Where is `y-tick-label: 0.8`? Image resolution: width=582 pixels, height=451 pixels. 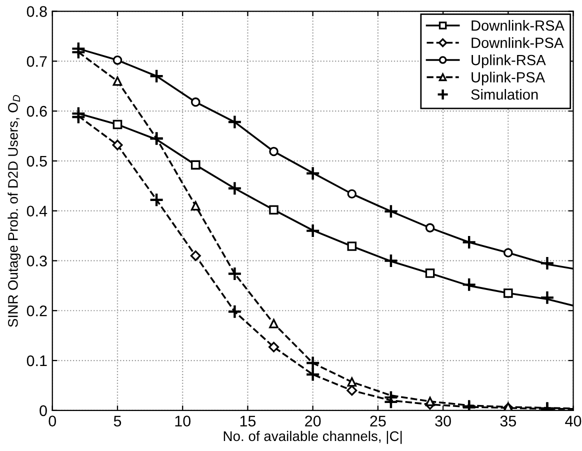 y-tick-label: 0.8 is located at coordinates (36, 11).